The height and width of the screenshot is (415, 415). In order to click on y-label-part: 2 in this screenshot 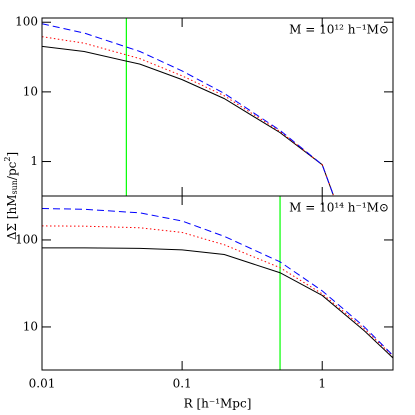, I will do `click(7, 159)`.